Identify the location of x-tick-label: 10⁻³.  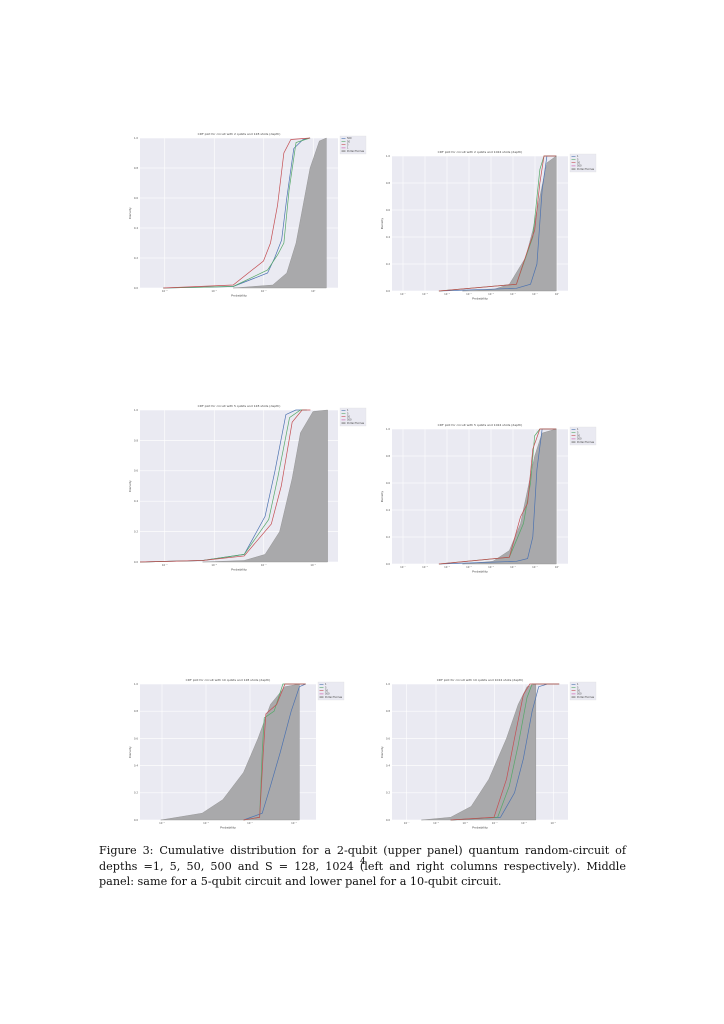
(491, 567).